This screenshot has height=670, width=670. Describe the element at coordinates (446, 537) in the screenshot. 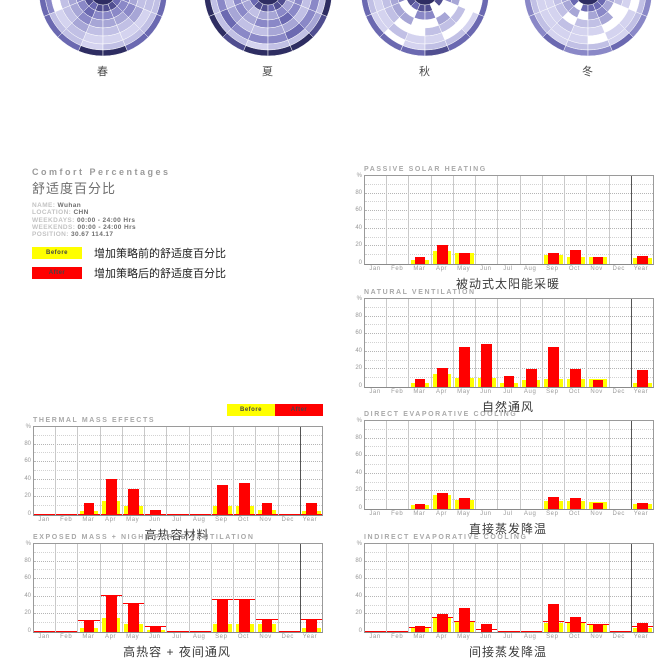

I see `chart-title: INDIRECT EVAPORATIVE COOLING` at that location.